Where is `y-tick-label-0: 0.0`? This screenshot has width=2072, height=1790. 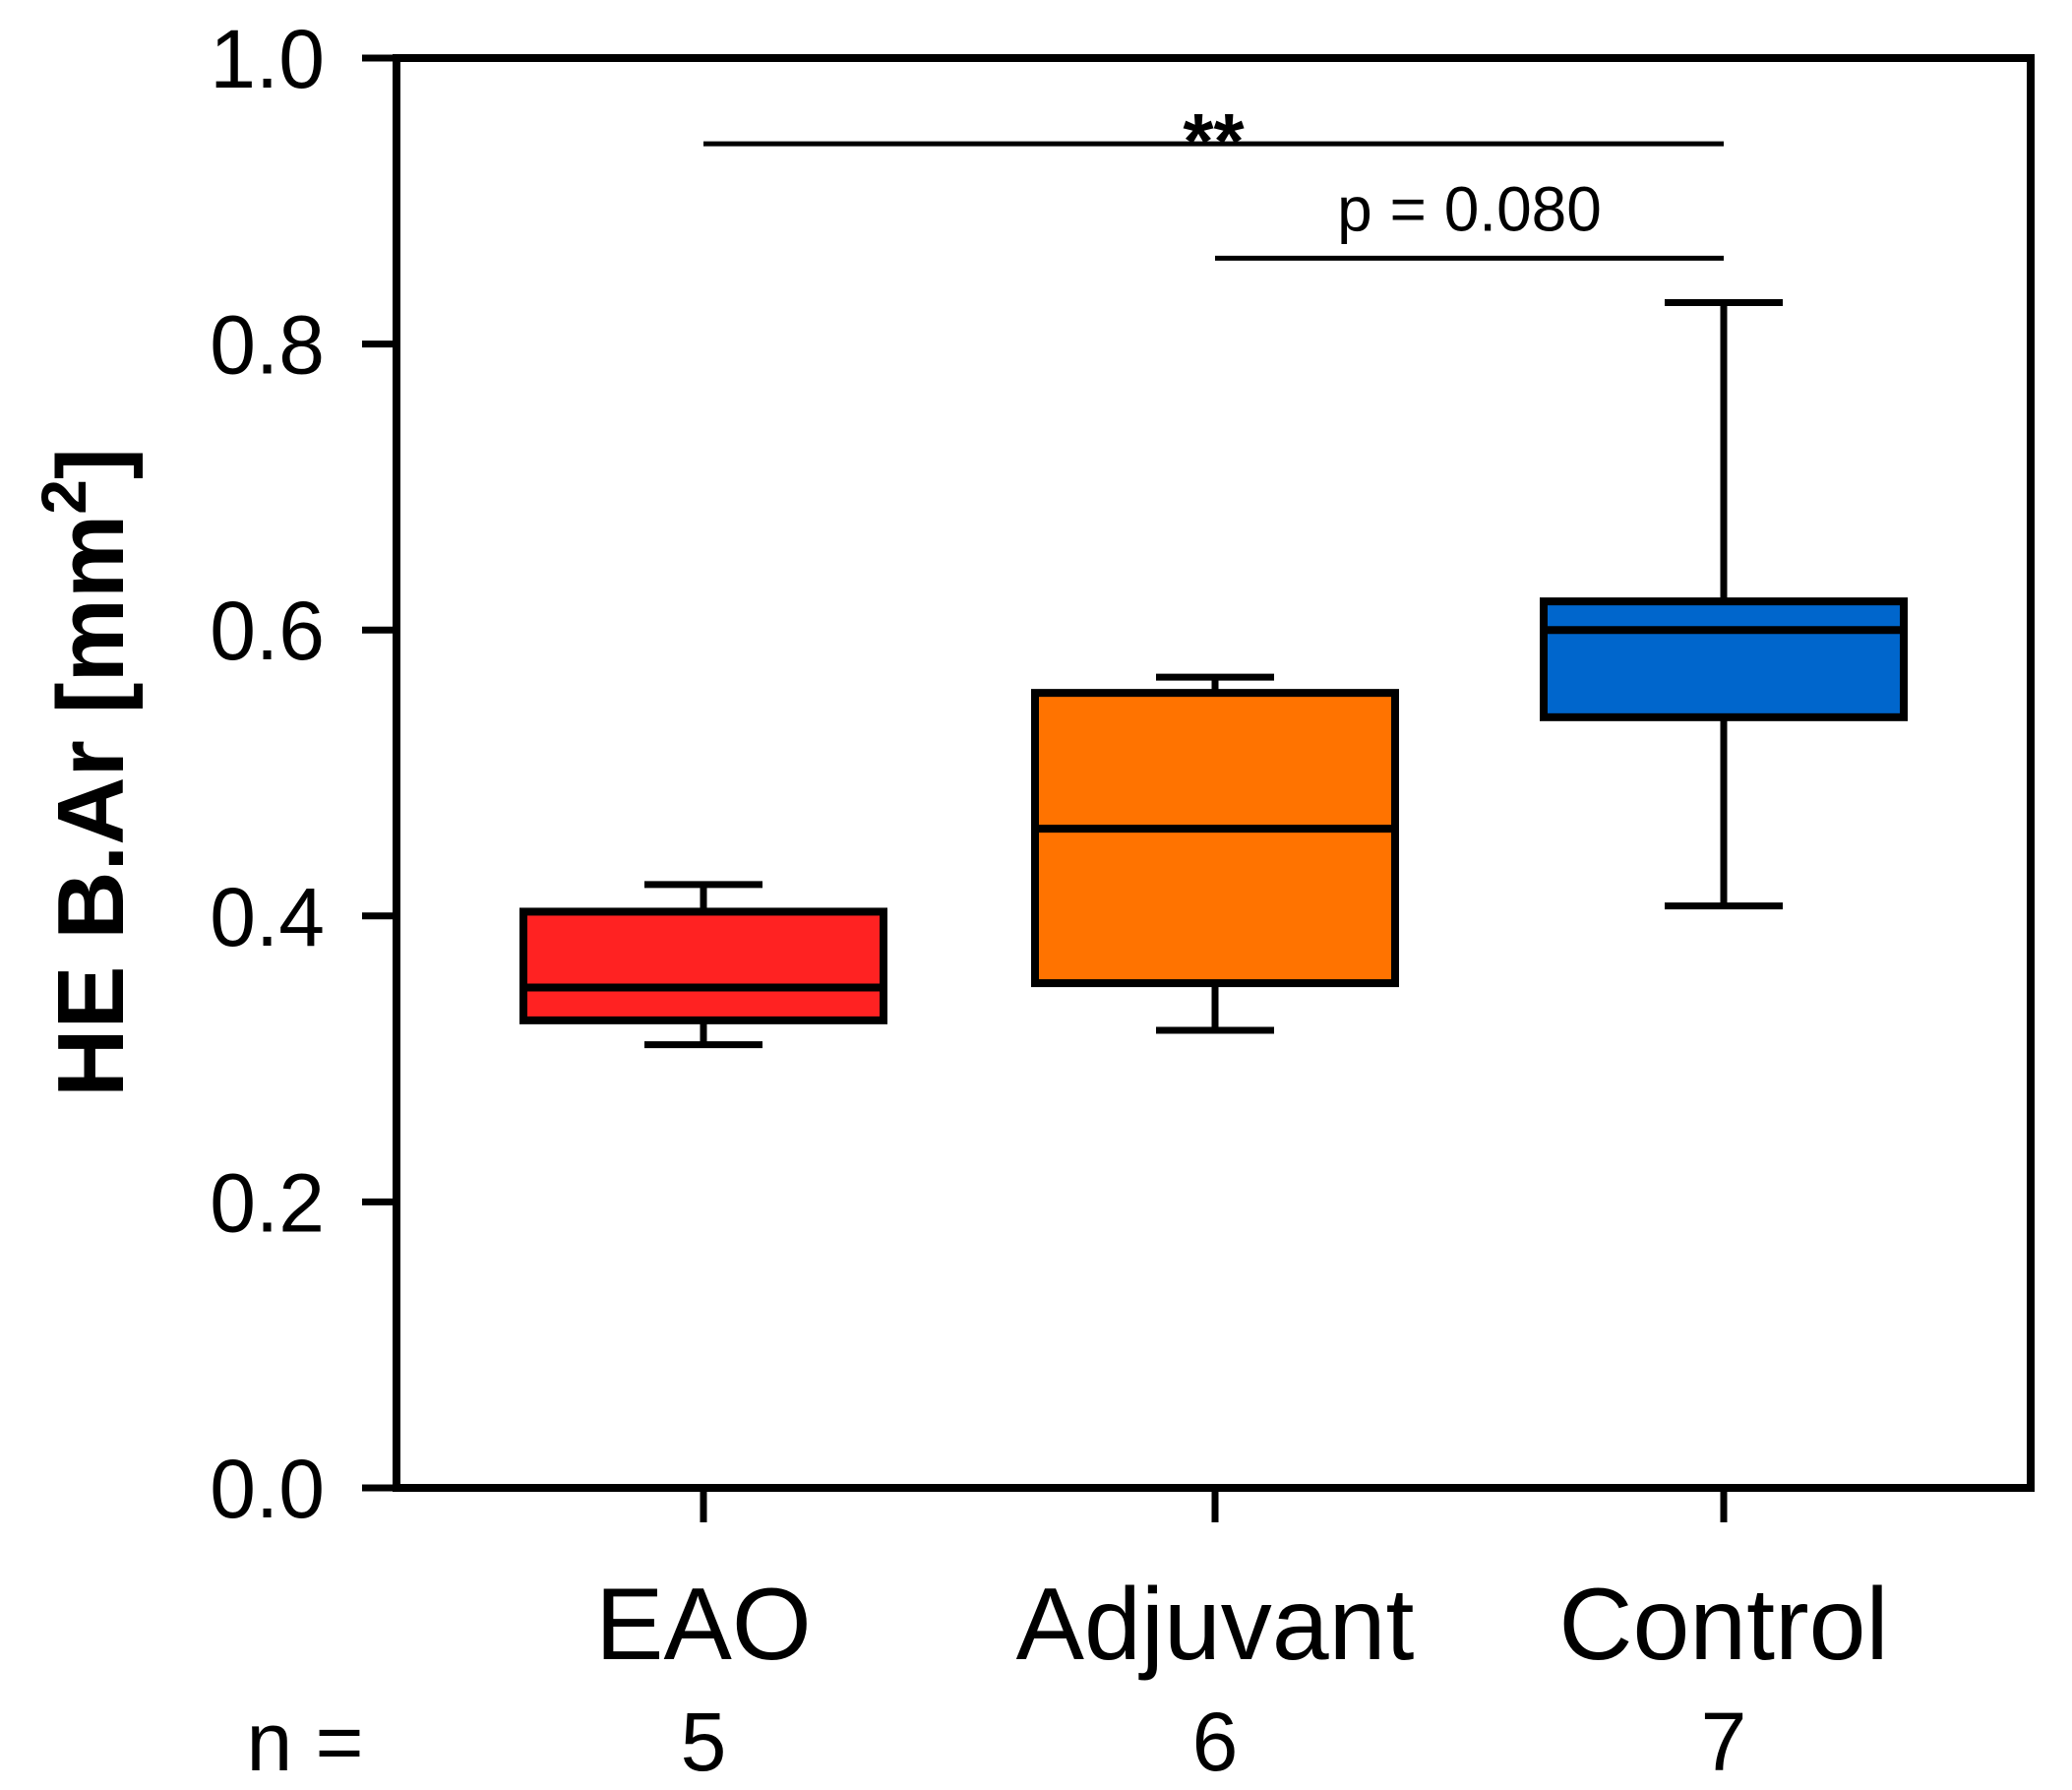 y-tick-label-0: 0.0 is located at coordinates (267, 1489).